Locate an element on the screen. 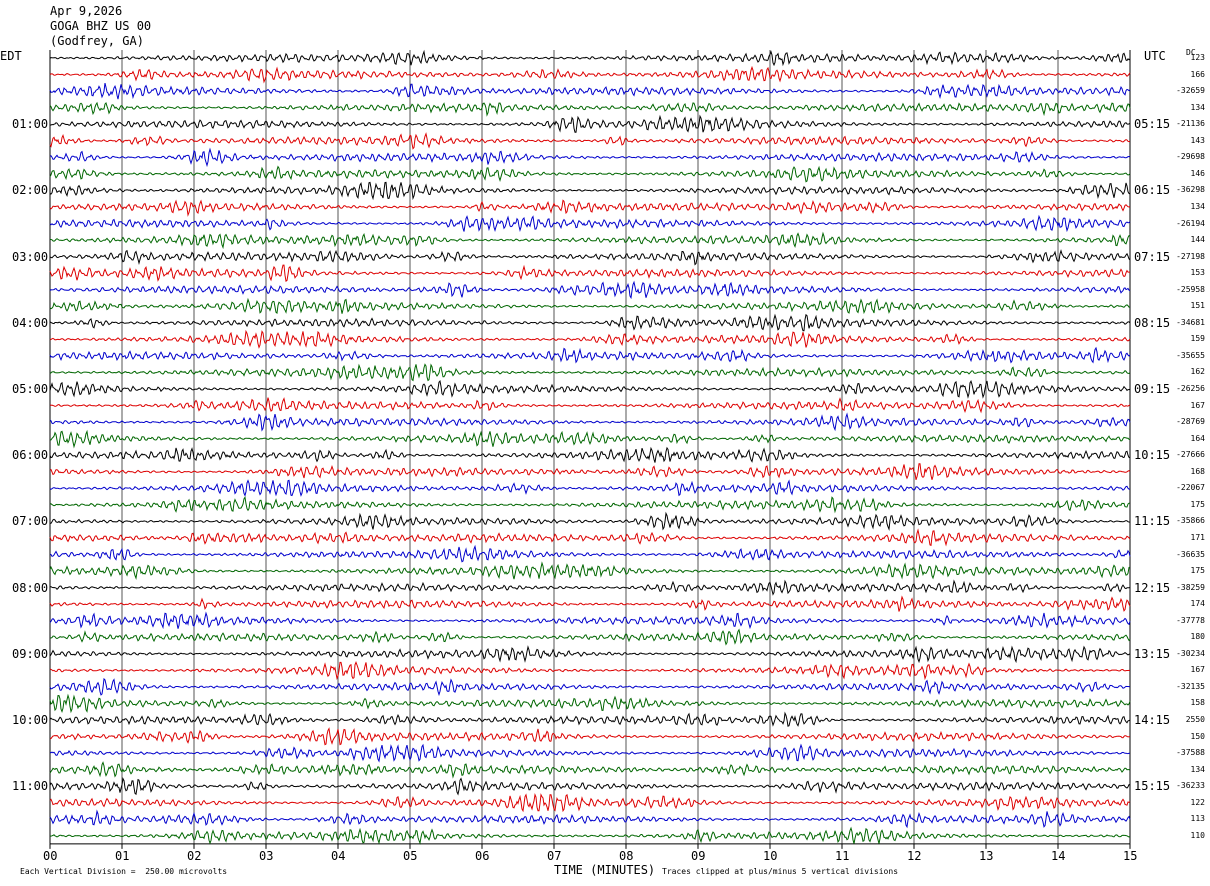 This screenshot has width=1210, height=886. dc-offset-label: 146 is located at coordinates (1197, 173).